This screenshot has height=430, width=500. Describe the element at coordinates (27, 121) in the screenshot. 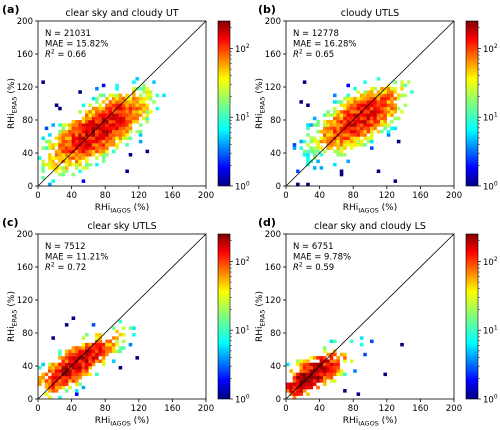

I see `y-tick-label: 80` at that location.